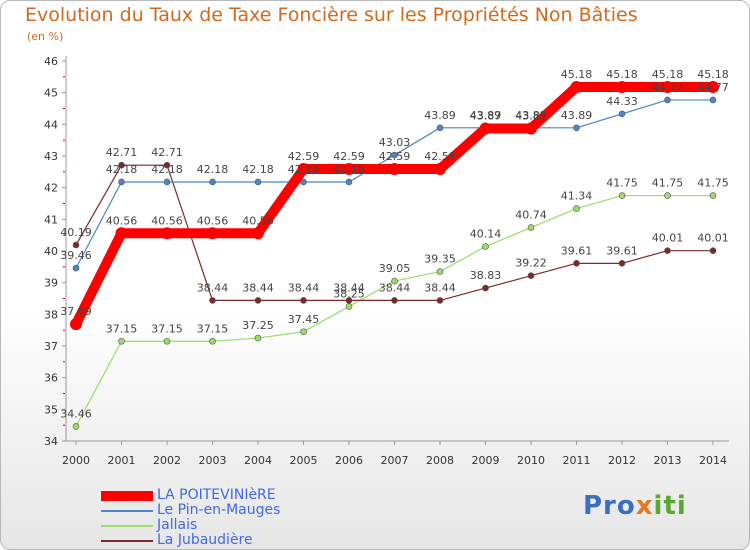  What do you see at coordinates (395, 460) in the screenshot?
I see `x-tick-label: 2007` at bounding box center [395, 460].